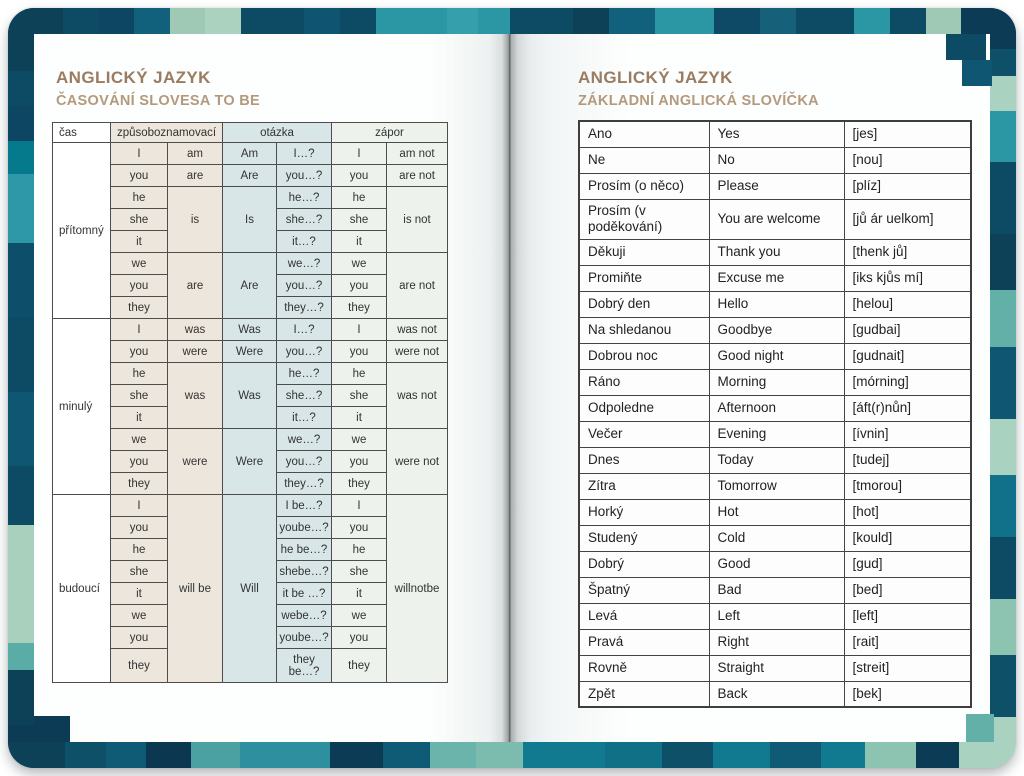 This screenshot has width=1024, height=776. What do you see at coordinates (304, 549) in the screenshot?
I see `tobe-cell: he be…?` at bounding box center [304, 549].